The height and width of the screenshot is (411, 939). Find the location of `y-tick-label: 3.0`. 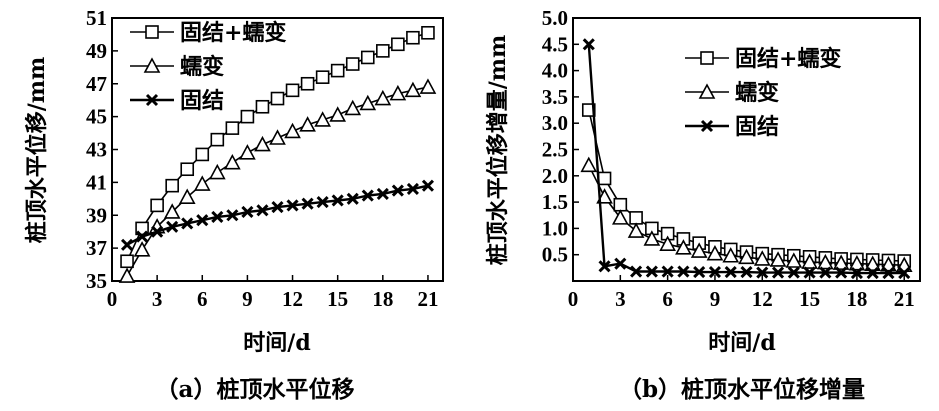

y-tick-label: 3.0 is located at coordinates (555, 123).